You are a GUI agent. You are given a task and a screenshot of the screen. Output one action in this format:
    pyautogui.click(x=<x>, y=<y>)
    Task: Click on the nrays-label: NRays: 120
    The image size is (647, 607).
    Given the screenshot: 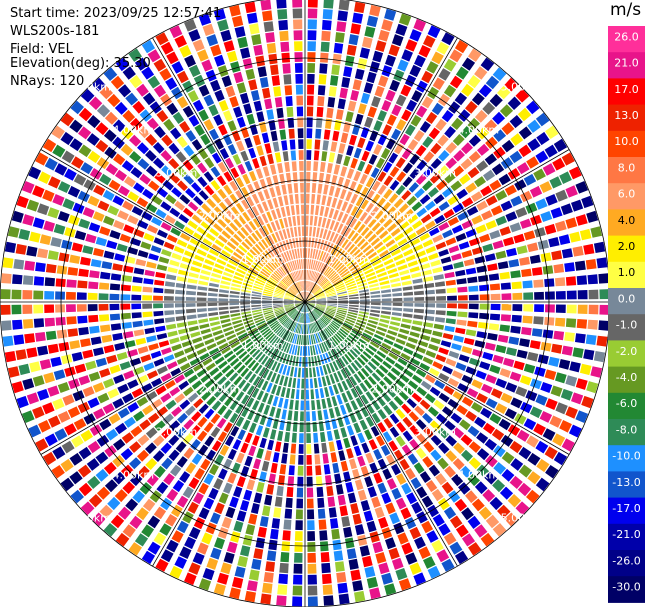 What is the action you would take?
    pyautogui.click(x=47, y=81)
    